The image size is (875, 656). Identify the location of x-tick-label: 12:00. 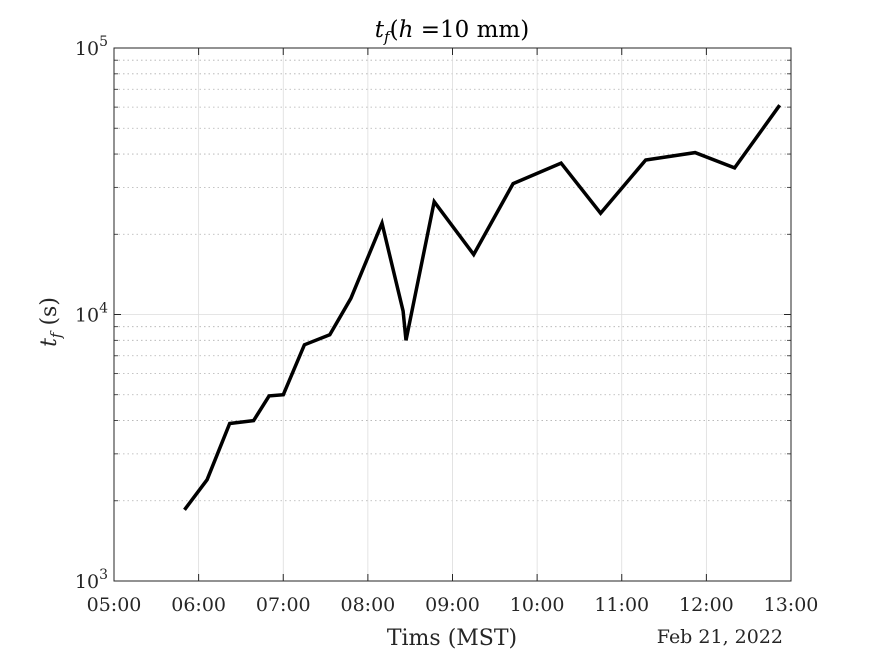
(706, 605).